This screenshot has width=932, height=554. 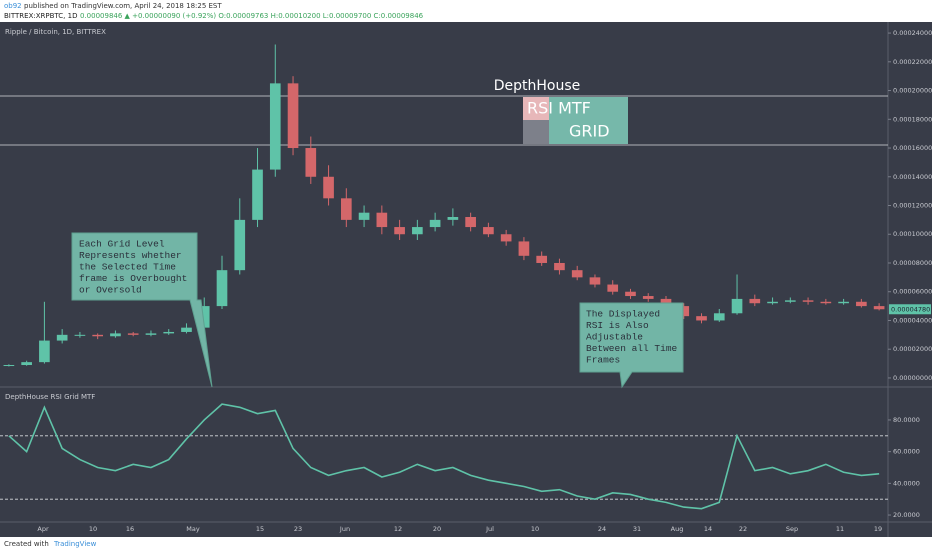 I want to click on y-tick-label: 40.0000, so click(x=906, y=483).